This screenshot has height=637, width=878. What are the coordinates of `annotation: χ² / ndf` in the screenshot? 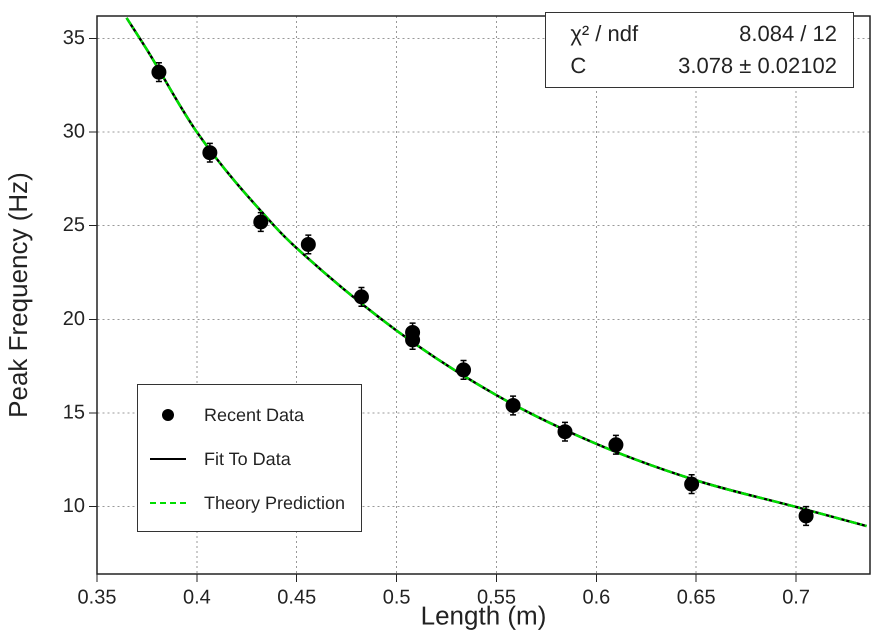 It's located at (604, 34).